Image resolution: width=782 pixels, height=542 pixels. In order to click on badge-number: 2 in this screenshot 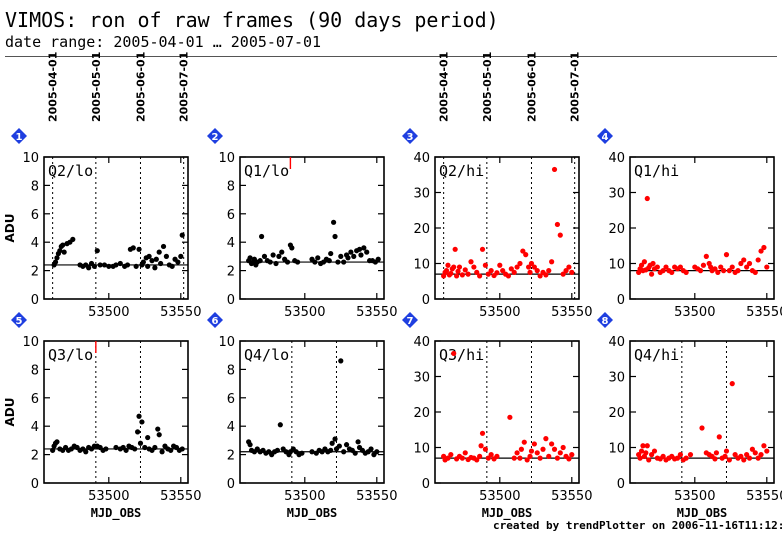, I will do `click(215, 137)`.